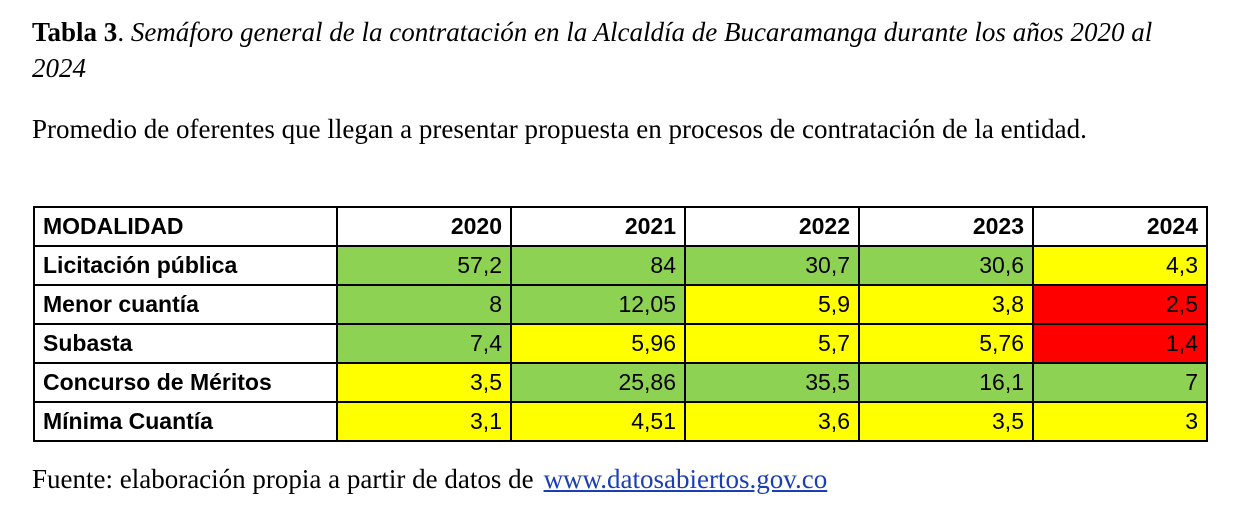 The width and height of the screenshot is (1247, 520). I want to click on table-row: Menor cuantía 8 12,05 5,9 3,8 2,5, so click(620, 304).